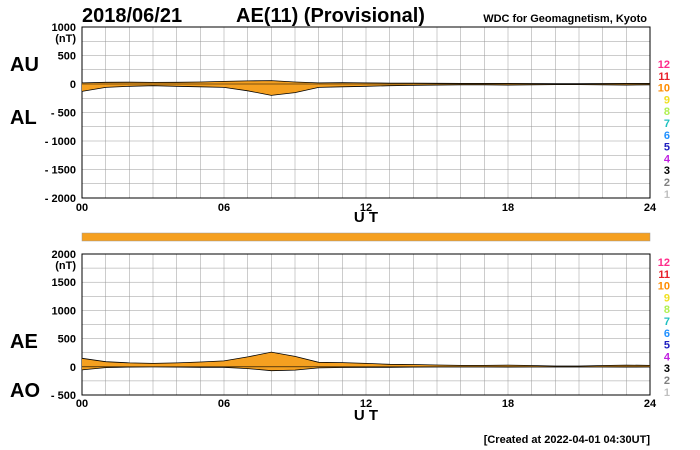 The height and width of the screenshot is (450, 700). I want to click on data-source: WDC for Geomagnetism, Kyoto, so click(565, 19).